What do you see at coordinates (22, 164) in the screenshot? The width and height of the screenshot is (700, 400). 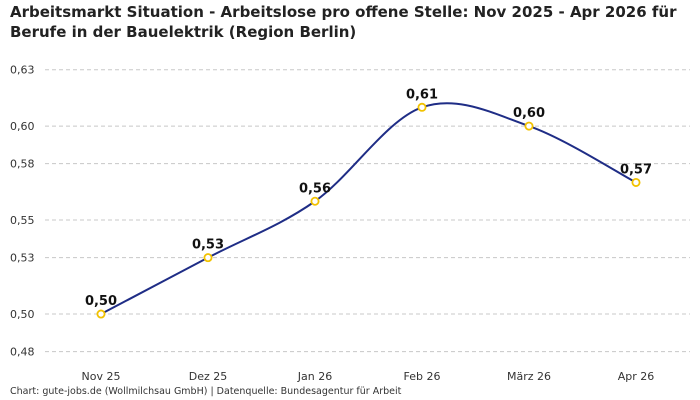 I see `y-tick-label: 0,58` at bounding box center [22, 164].